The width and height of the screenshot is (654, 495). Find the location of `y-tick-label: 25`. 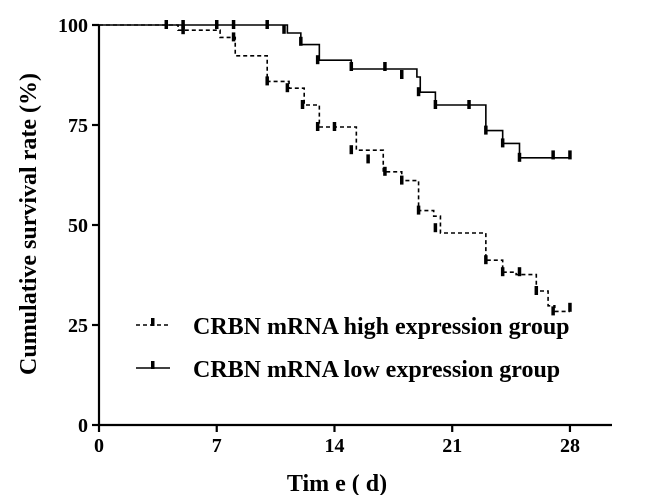

y-tick-label: 25 is located at coordinates (78, 326).